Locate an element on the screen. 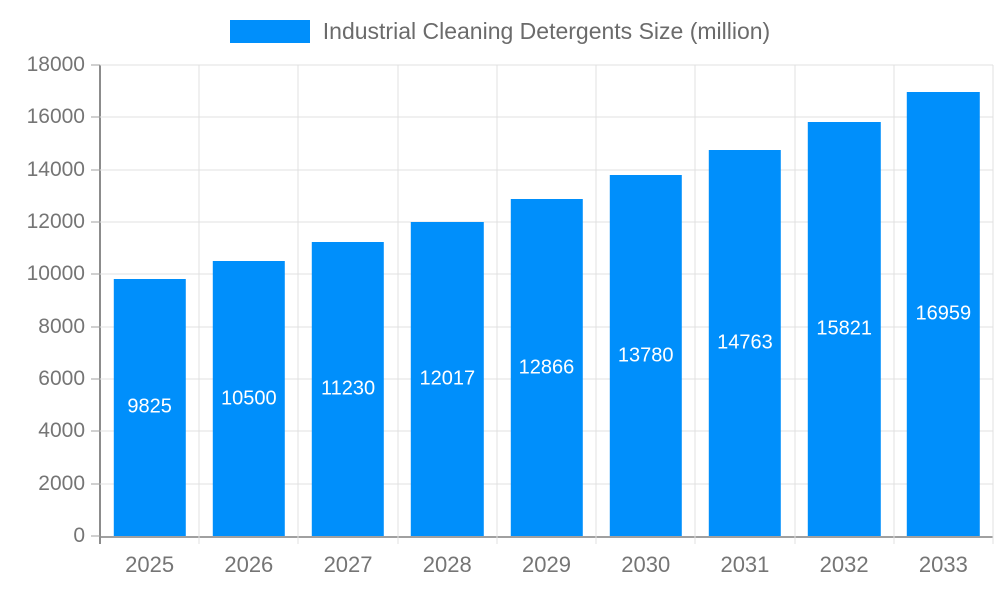 This screenshot has width=1000, height=600. bar-2025: 9825 is located at coordinates (149, 407).